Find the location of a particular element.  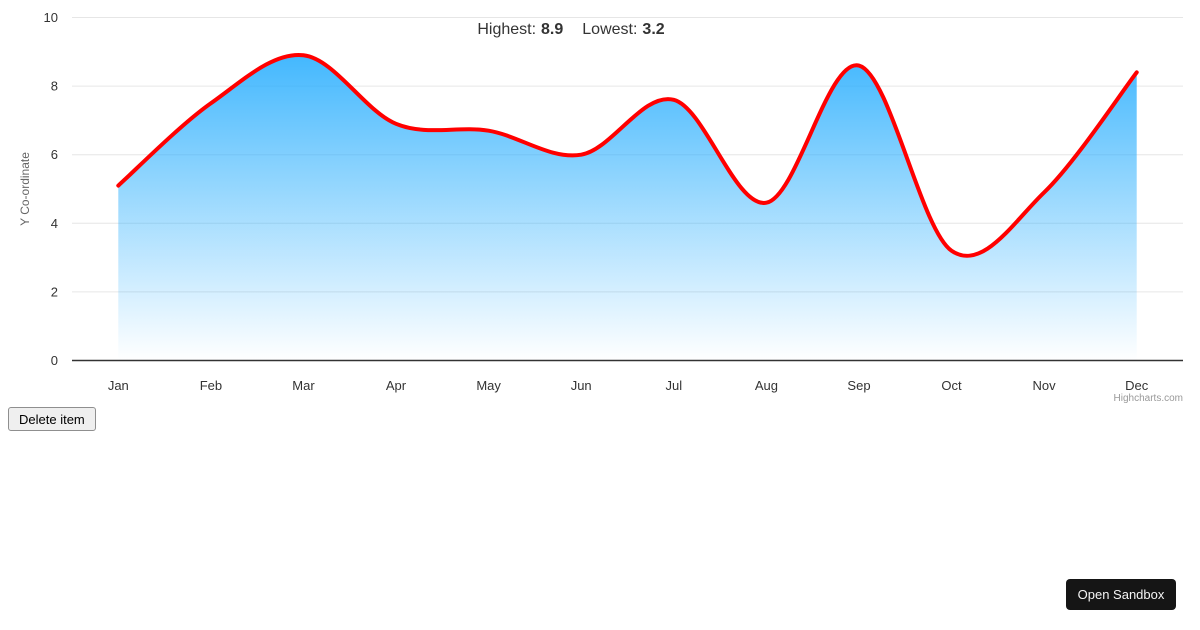

y-axis-label: 0 is located at coordinates (54, 360).